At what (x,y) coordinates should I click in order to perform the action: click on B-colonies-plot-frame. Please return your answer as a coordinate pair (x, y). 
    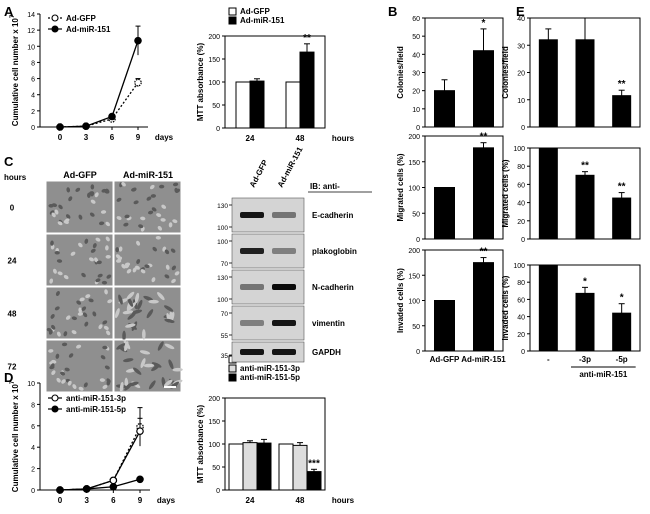
    Looking at the image, I should click on (464, 72).